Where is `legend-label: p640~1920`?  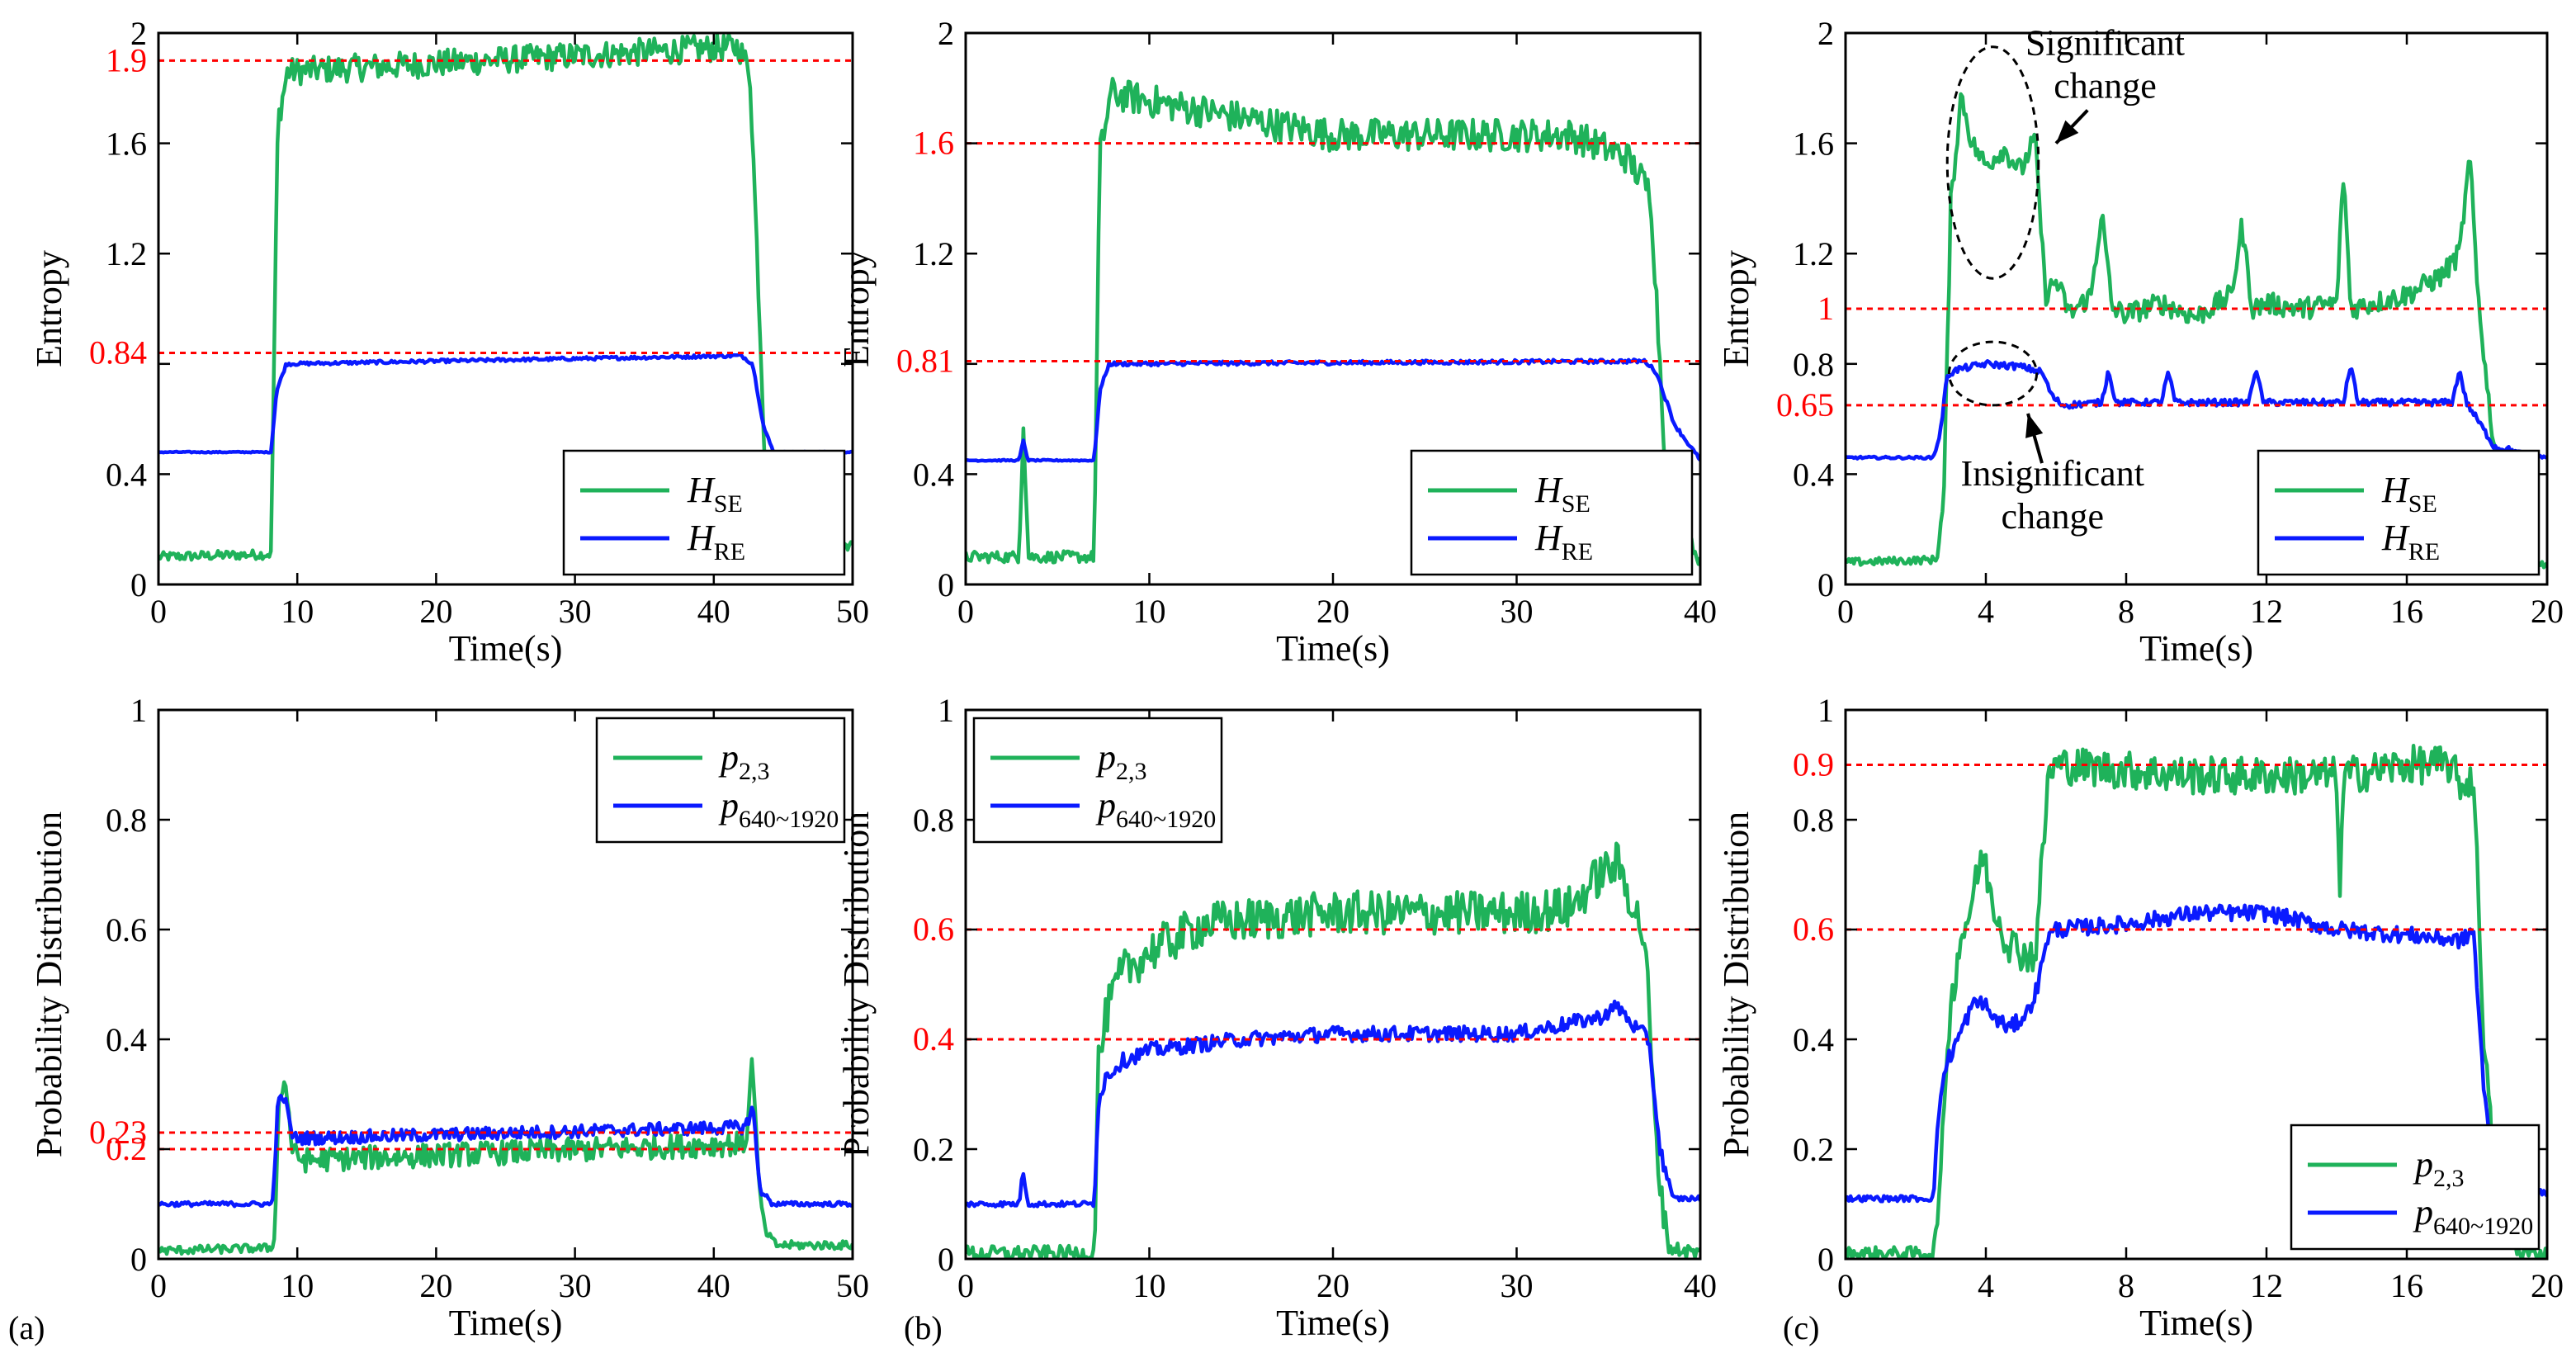
legend-label: p640~1920 is located at coordinates (778, 809).